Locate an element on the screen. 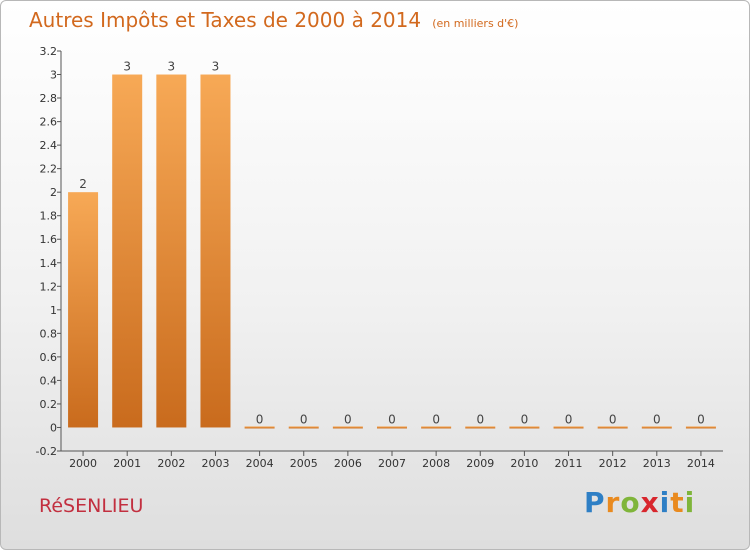  y-tick-label: 2 is located at coordinates (53, 192).